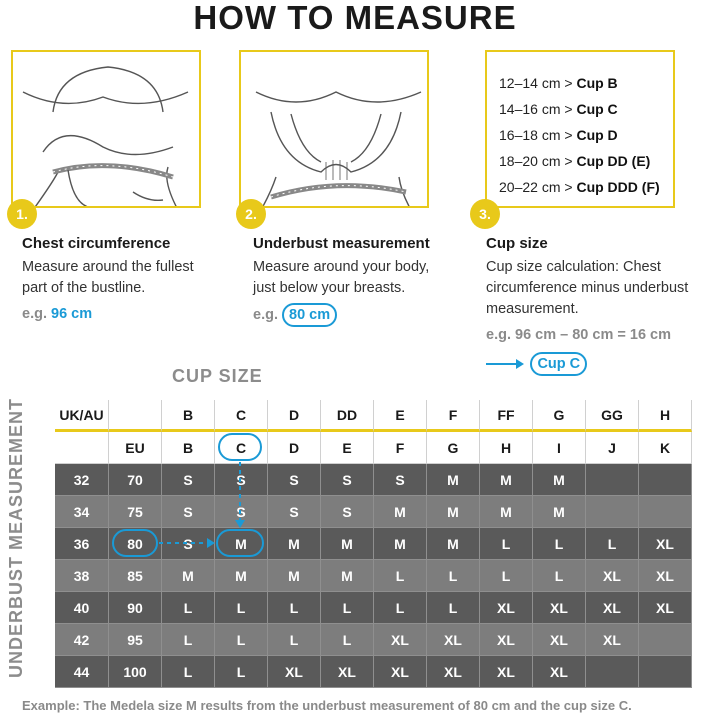 The height and width of the screenshot is (720, 710). What do you see at coordinates (82, 448) in the screenshot?
I see `header-cell` at bounding box center [82, 448].